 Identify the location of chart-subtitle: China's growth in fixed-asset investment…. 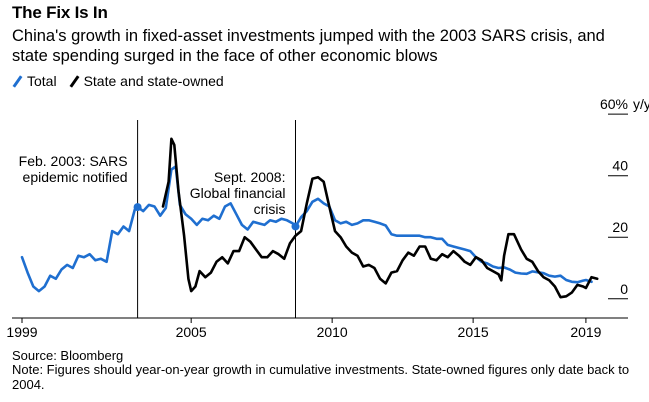
(308, 46).